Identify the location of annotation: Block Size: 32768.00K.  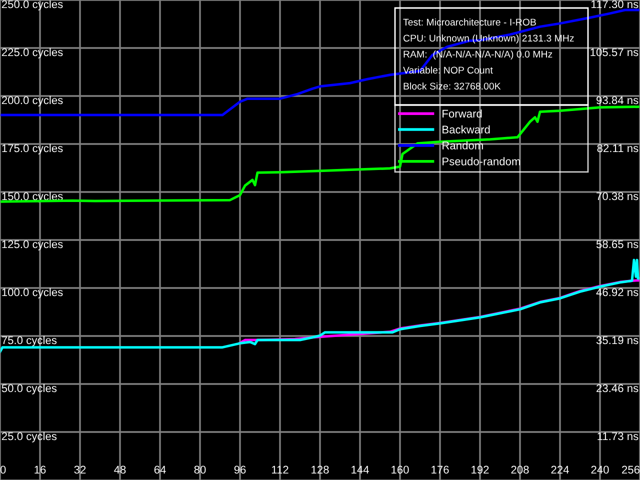
(452, 86).